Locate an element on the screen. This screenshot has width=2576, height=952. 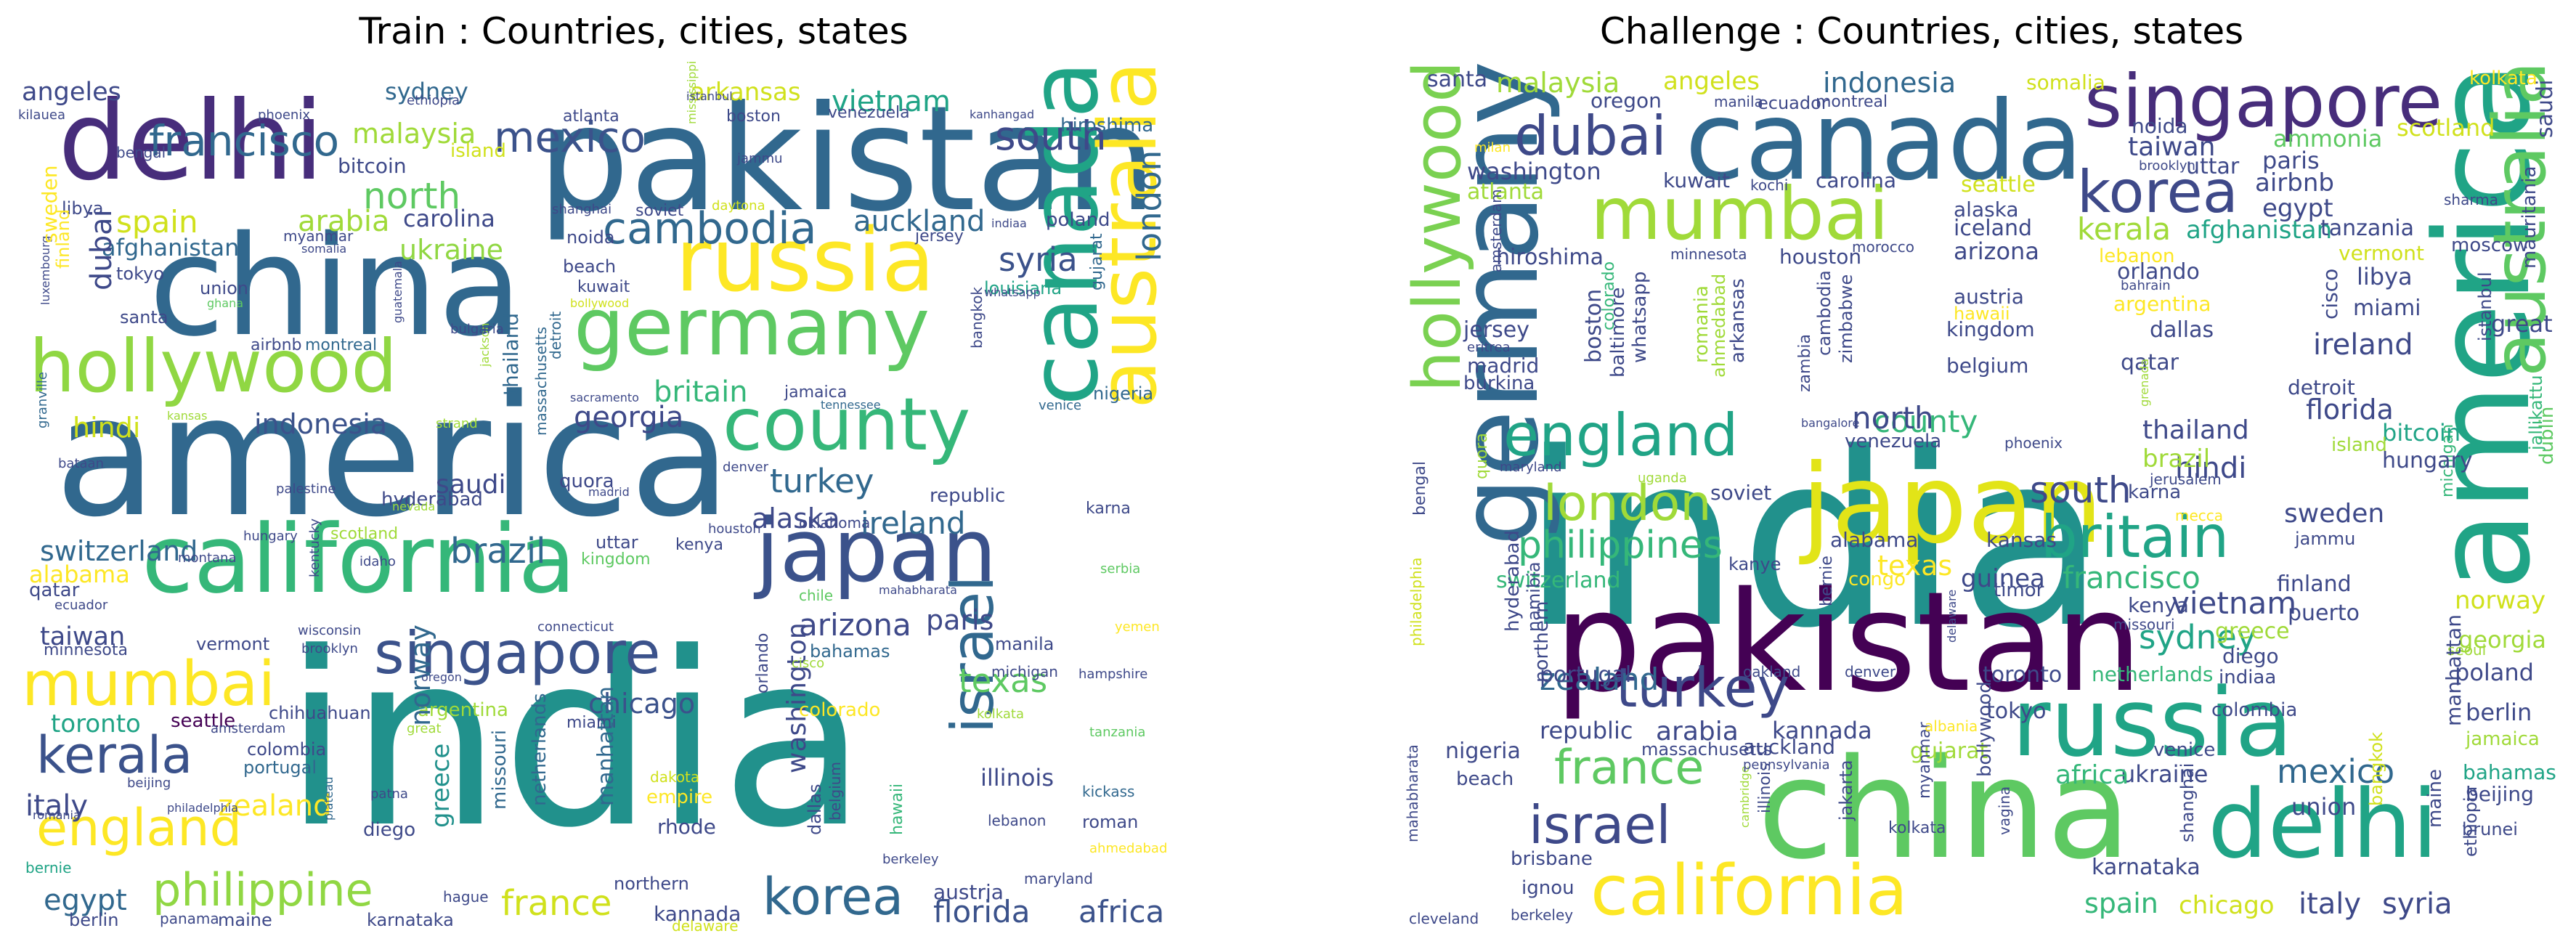
cloud-word: manila is located at coordinates (1025, 644).